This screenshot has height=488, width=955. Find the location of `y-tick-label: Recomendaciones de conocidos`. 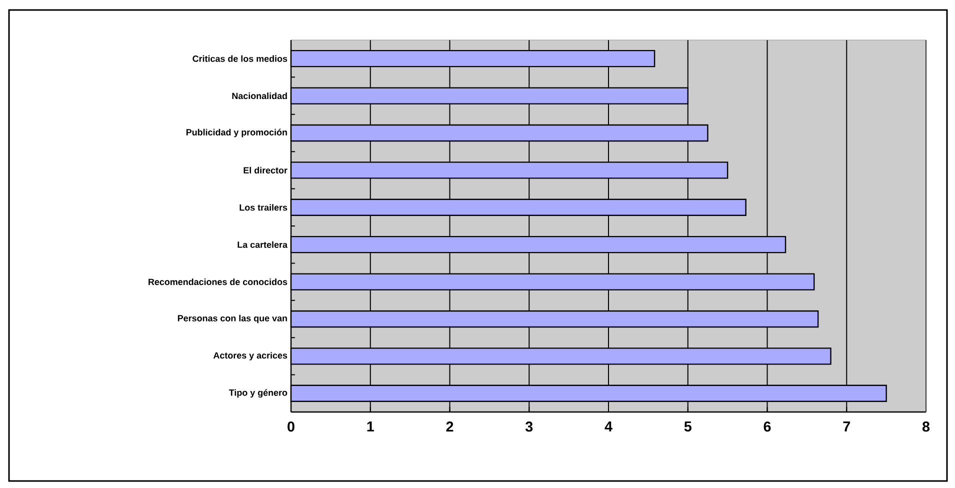

y-tick-label: Recomendaciones de conocidos is located at coordinates (218, 282).